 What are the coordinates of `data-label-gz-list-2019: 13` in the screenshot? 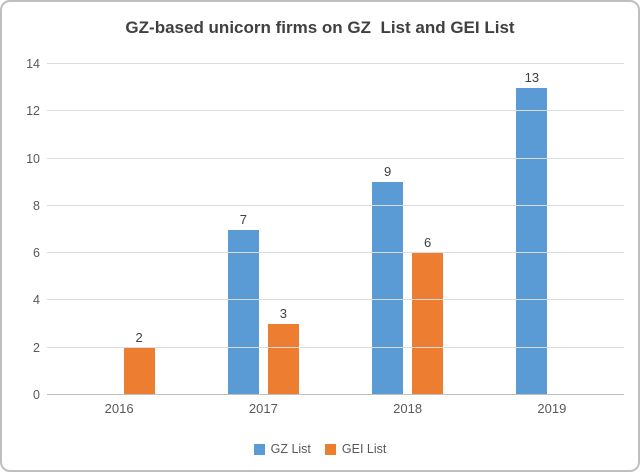 It's located at (532, 77).